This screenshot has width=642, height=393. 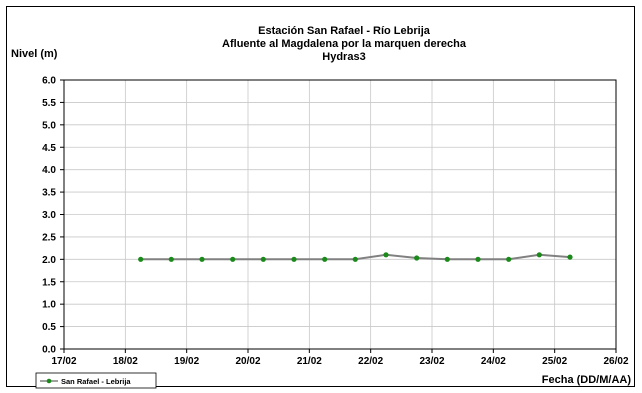 What do you see at coordinates (49, 327) in the screenshot?
I see `y-tick-label: 0.5` at bounding box center [49, 327].